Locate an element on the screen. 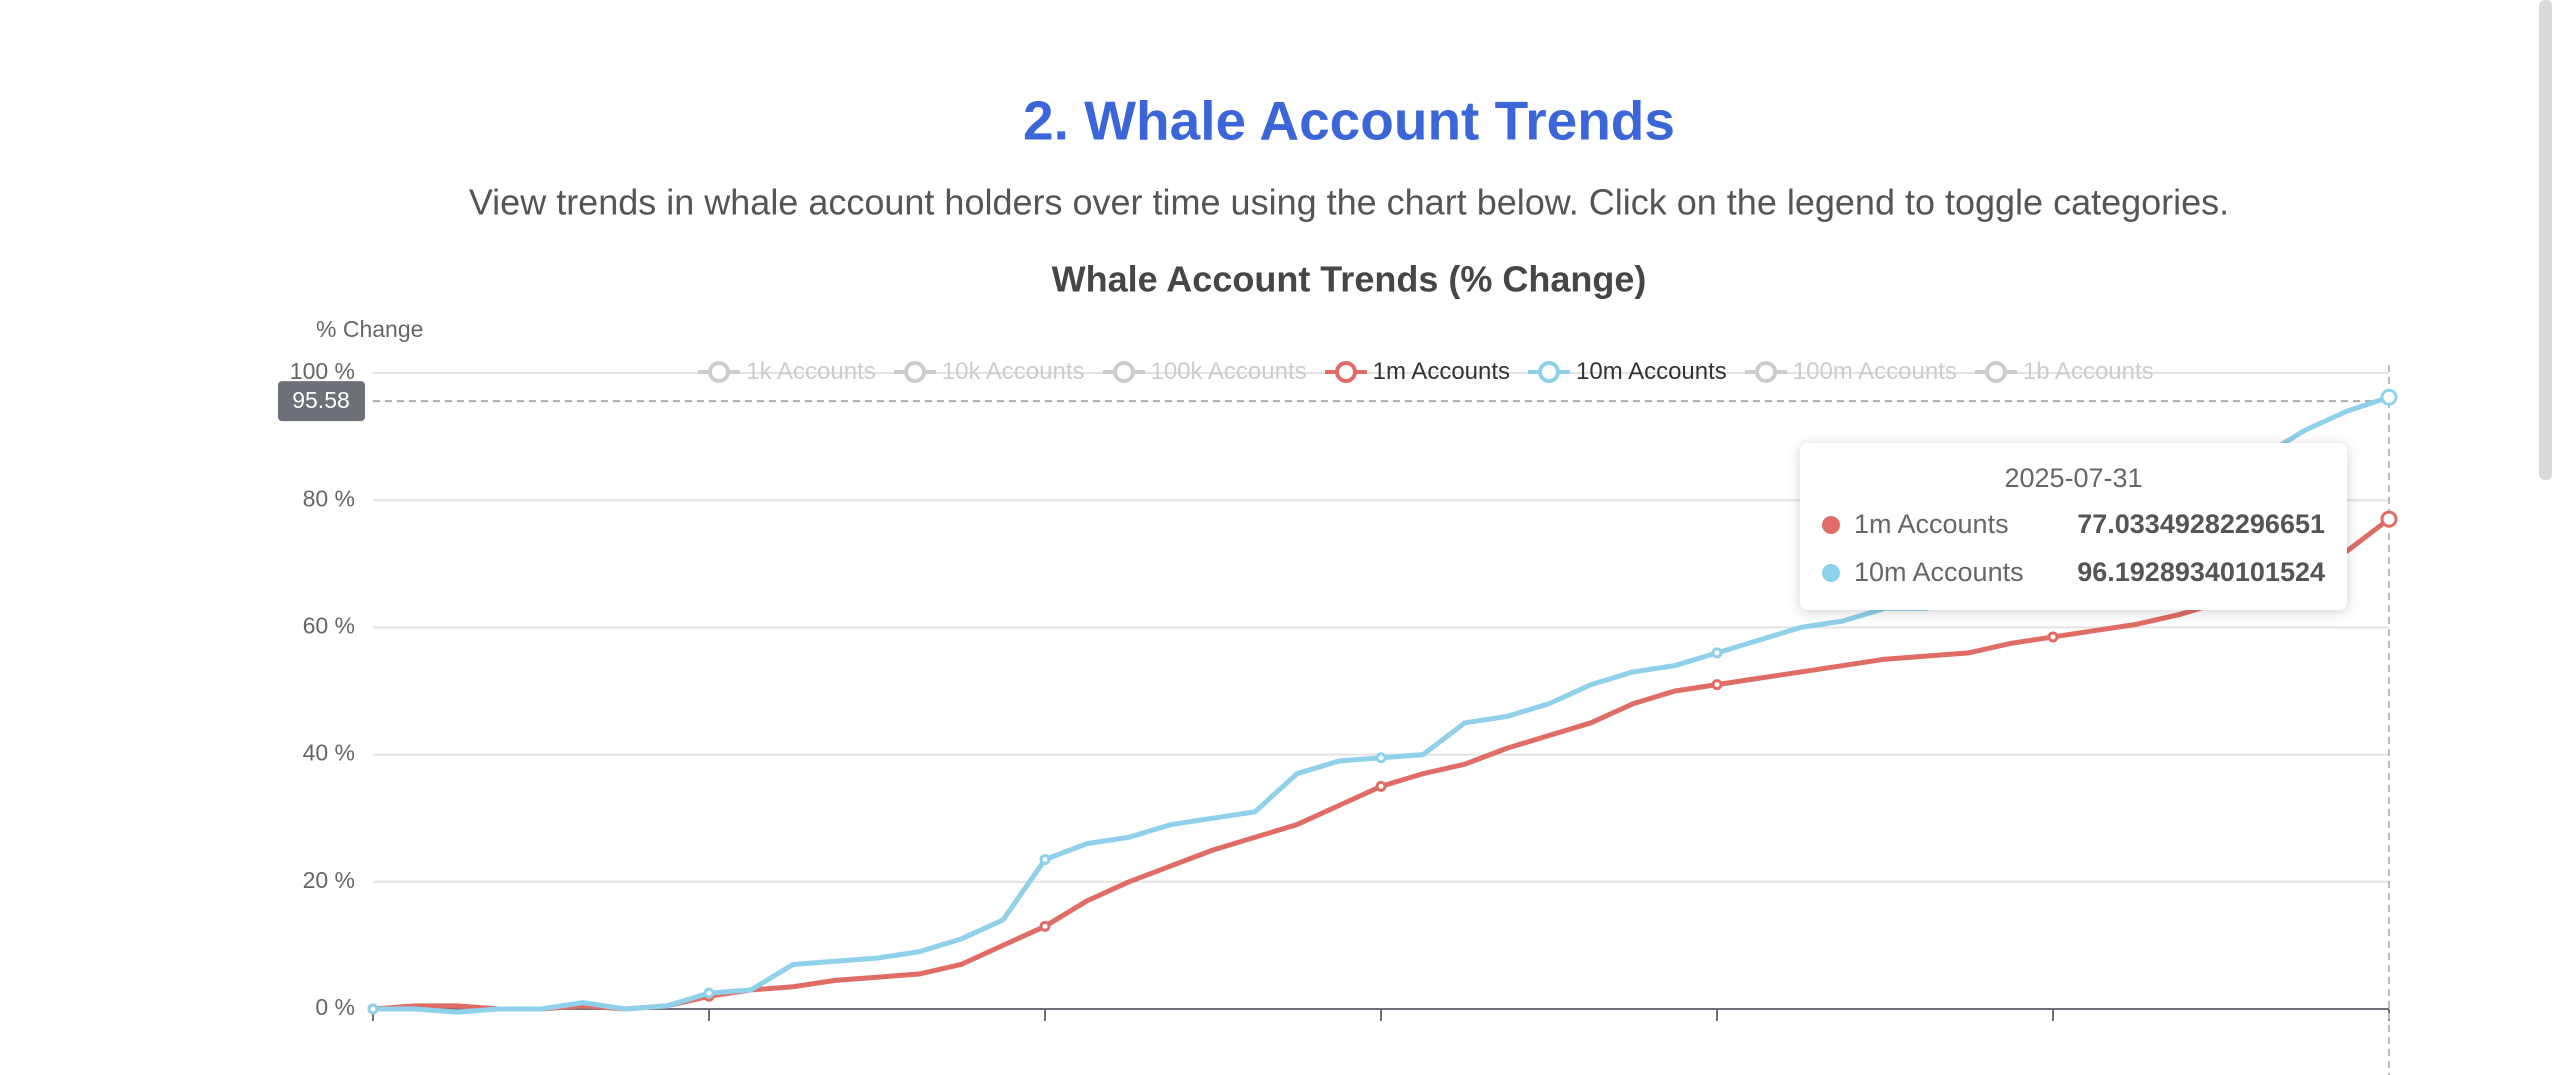  legend-item: 1b Accounts is located at coordinates (2064, 372).